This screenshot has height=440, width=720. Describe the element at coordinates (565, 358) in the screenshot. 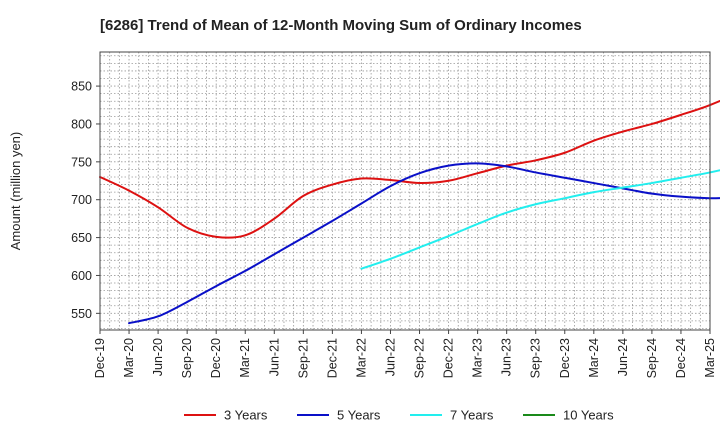

I see `x-tick-label: Dec-23` at that location.